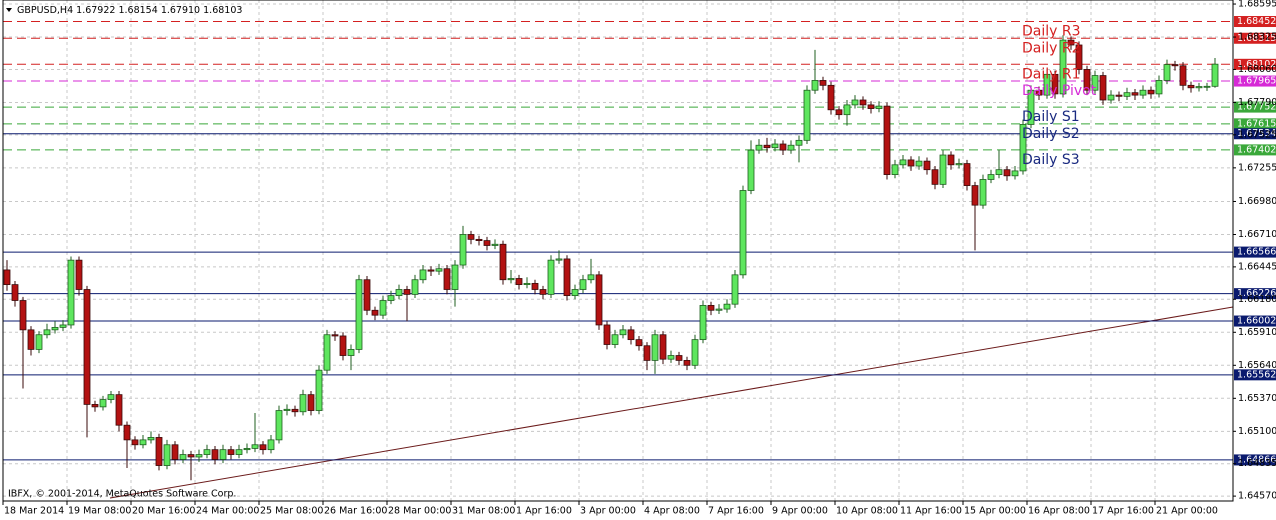  Describe the element at coordinates (9, 10) in the screenshot. I see `menu-arrow` at that location.